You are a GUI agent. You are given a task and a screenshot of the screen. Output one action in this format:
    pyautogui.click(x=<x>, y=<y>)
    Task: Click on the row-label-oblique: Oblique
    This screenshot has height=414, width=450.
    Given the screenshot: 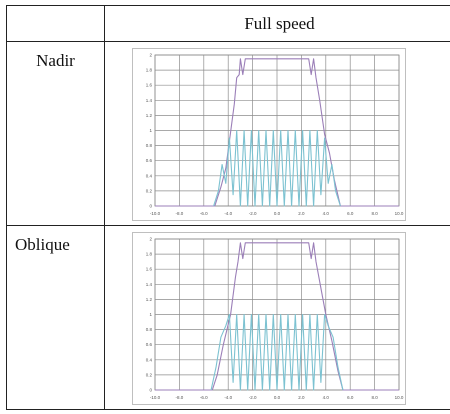 What is the action you would take?
    pyautogui.click(x=55, y=317)
    